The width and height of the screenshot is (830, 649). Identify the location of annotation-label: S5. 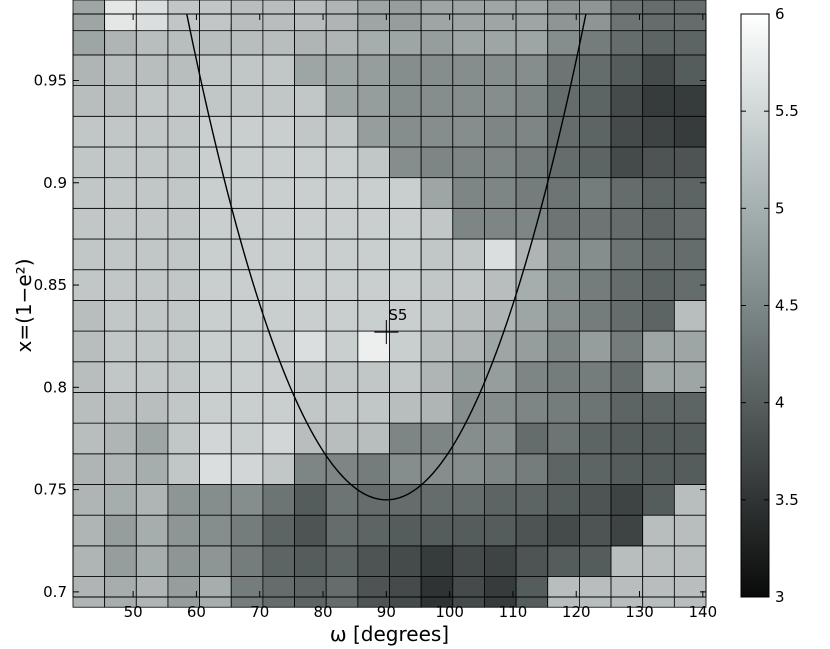
(397, 315).